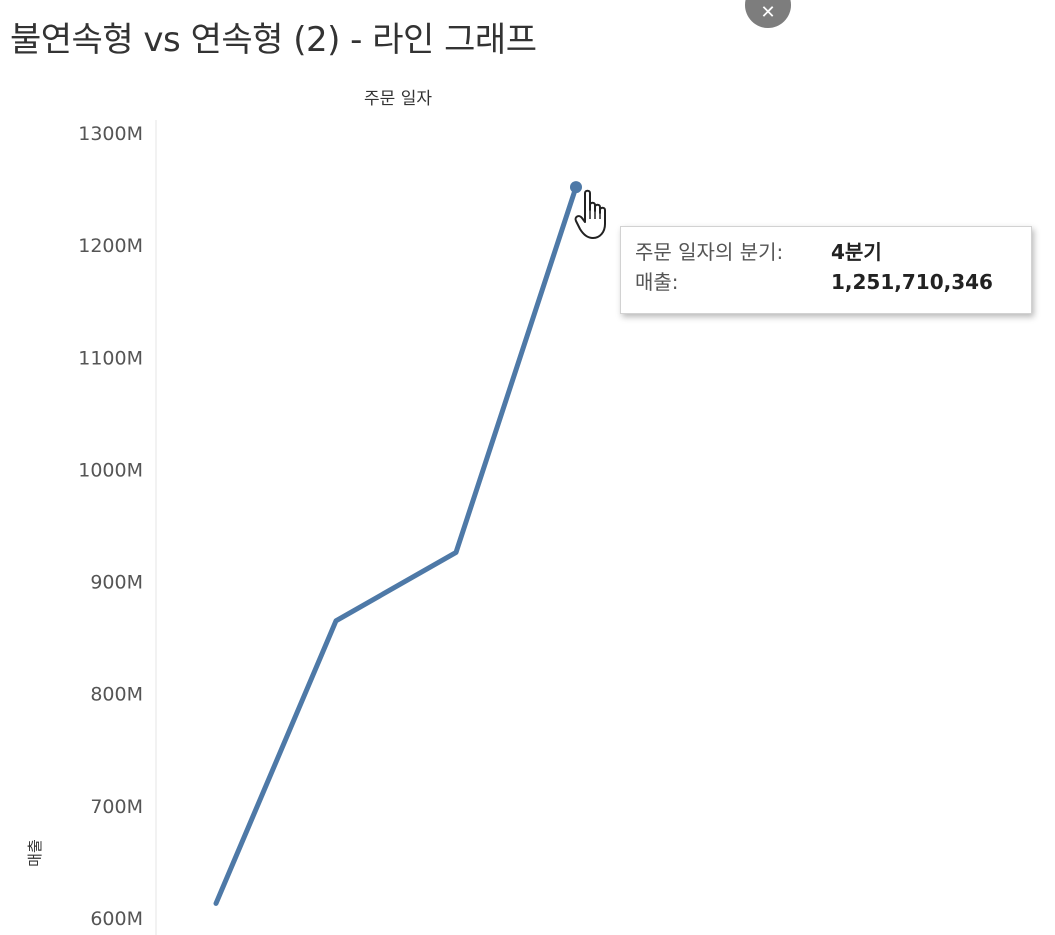 The width and height of the screenshot is (1055, 935). I want to click on tooltip-quarter-value: 4분기, so click(856, 252).